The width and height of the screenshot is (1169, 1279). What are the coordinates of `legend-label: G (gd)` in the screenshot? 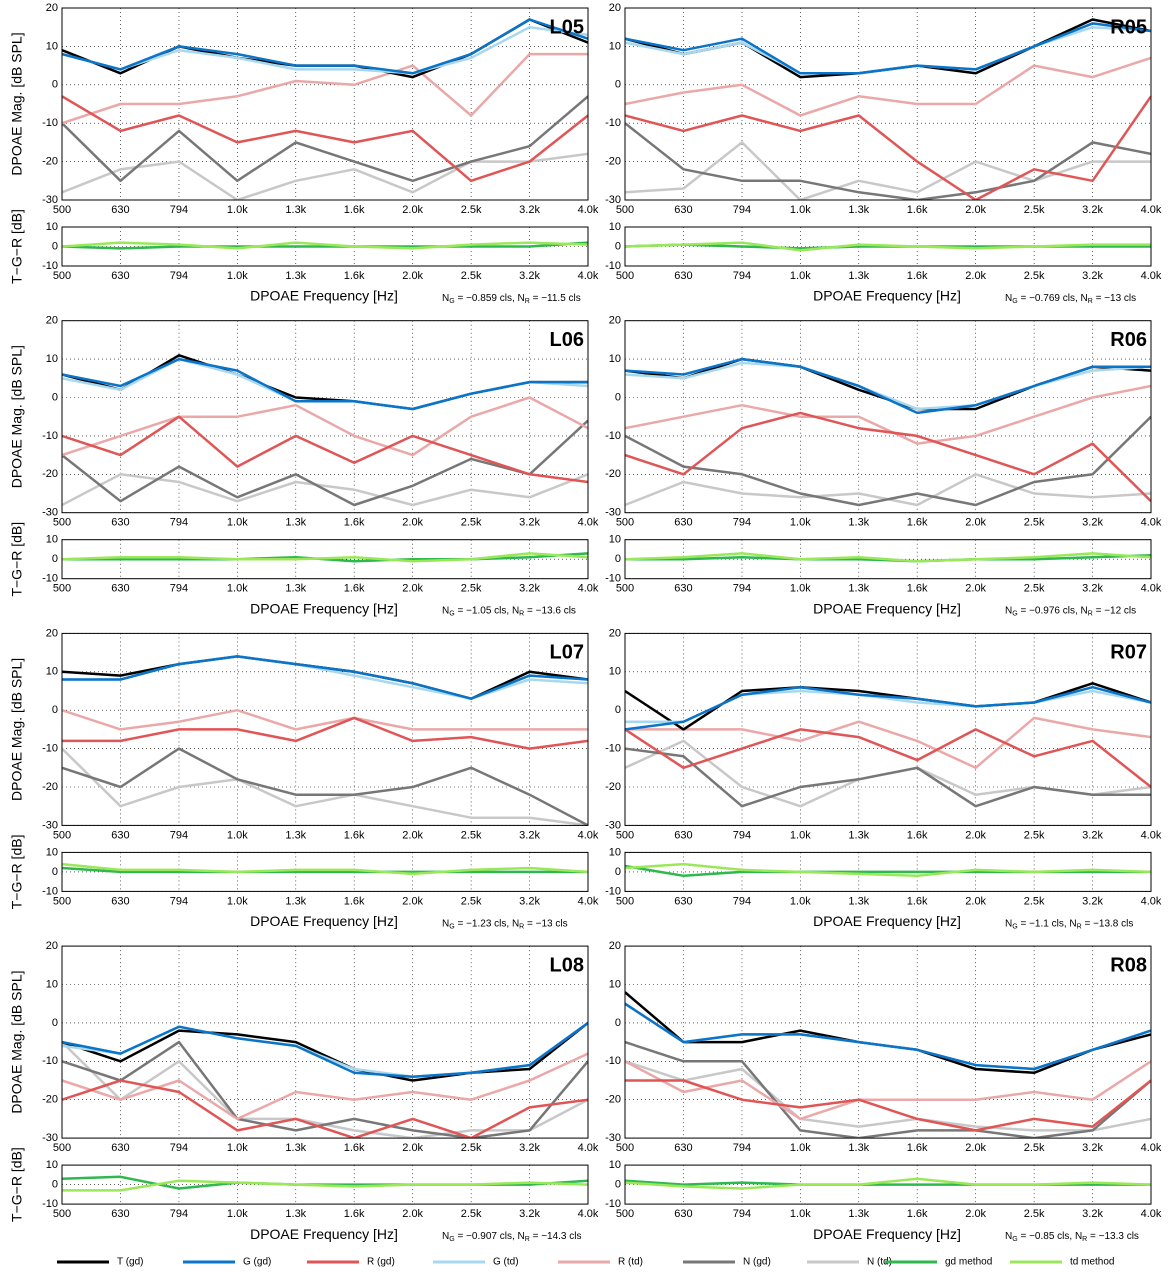 It's located at (257, 1262).